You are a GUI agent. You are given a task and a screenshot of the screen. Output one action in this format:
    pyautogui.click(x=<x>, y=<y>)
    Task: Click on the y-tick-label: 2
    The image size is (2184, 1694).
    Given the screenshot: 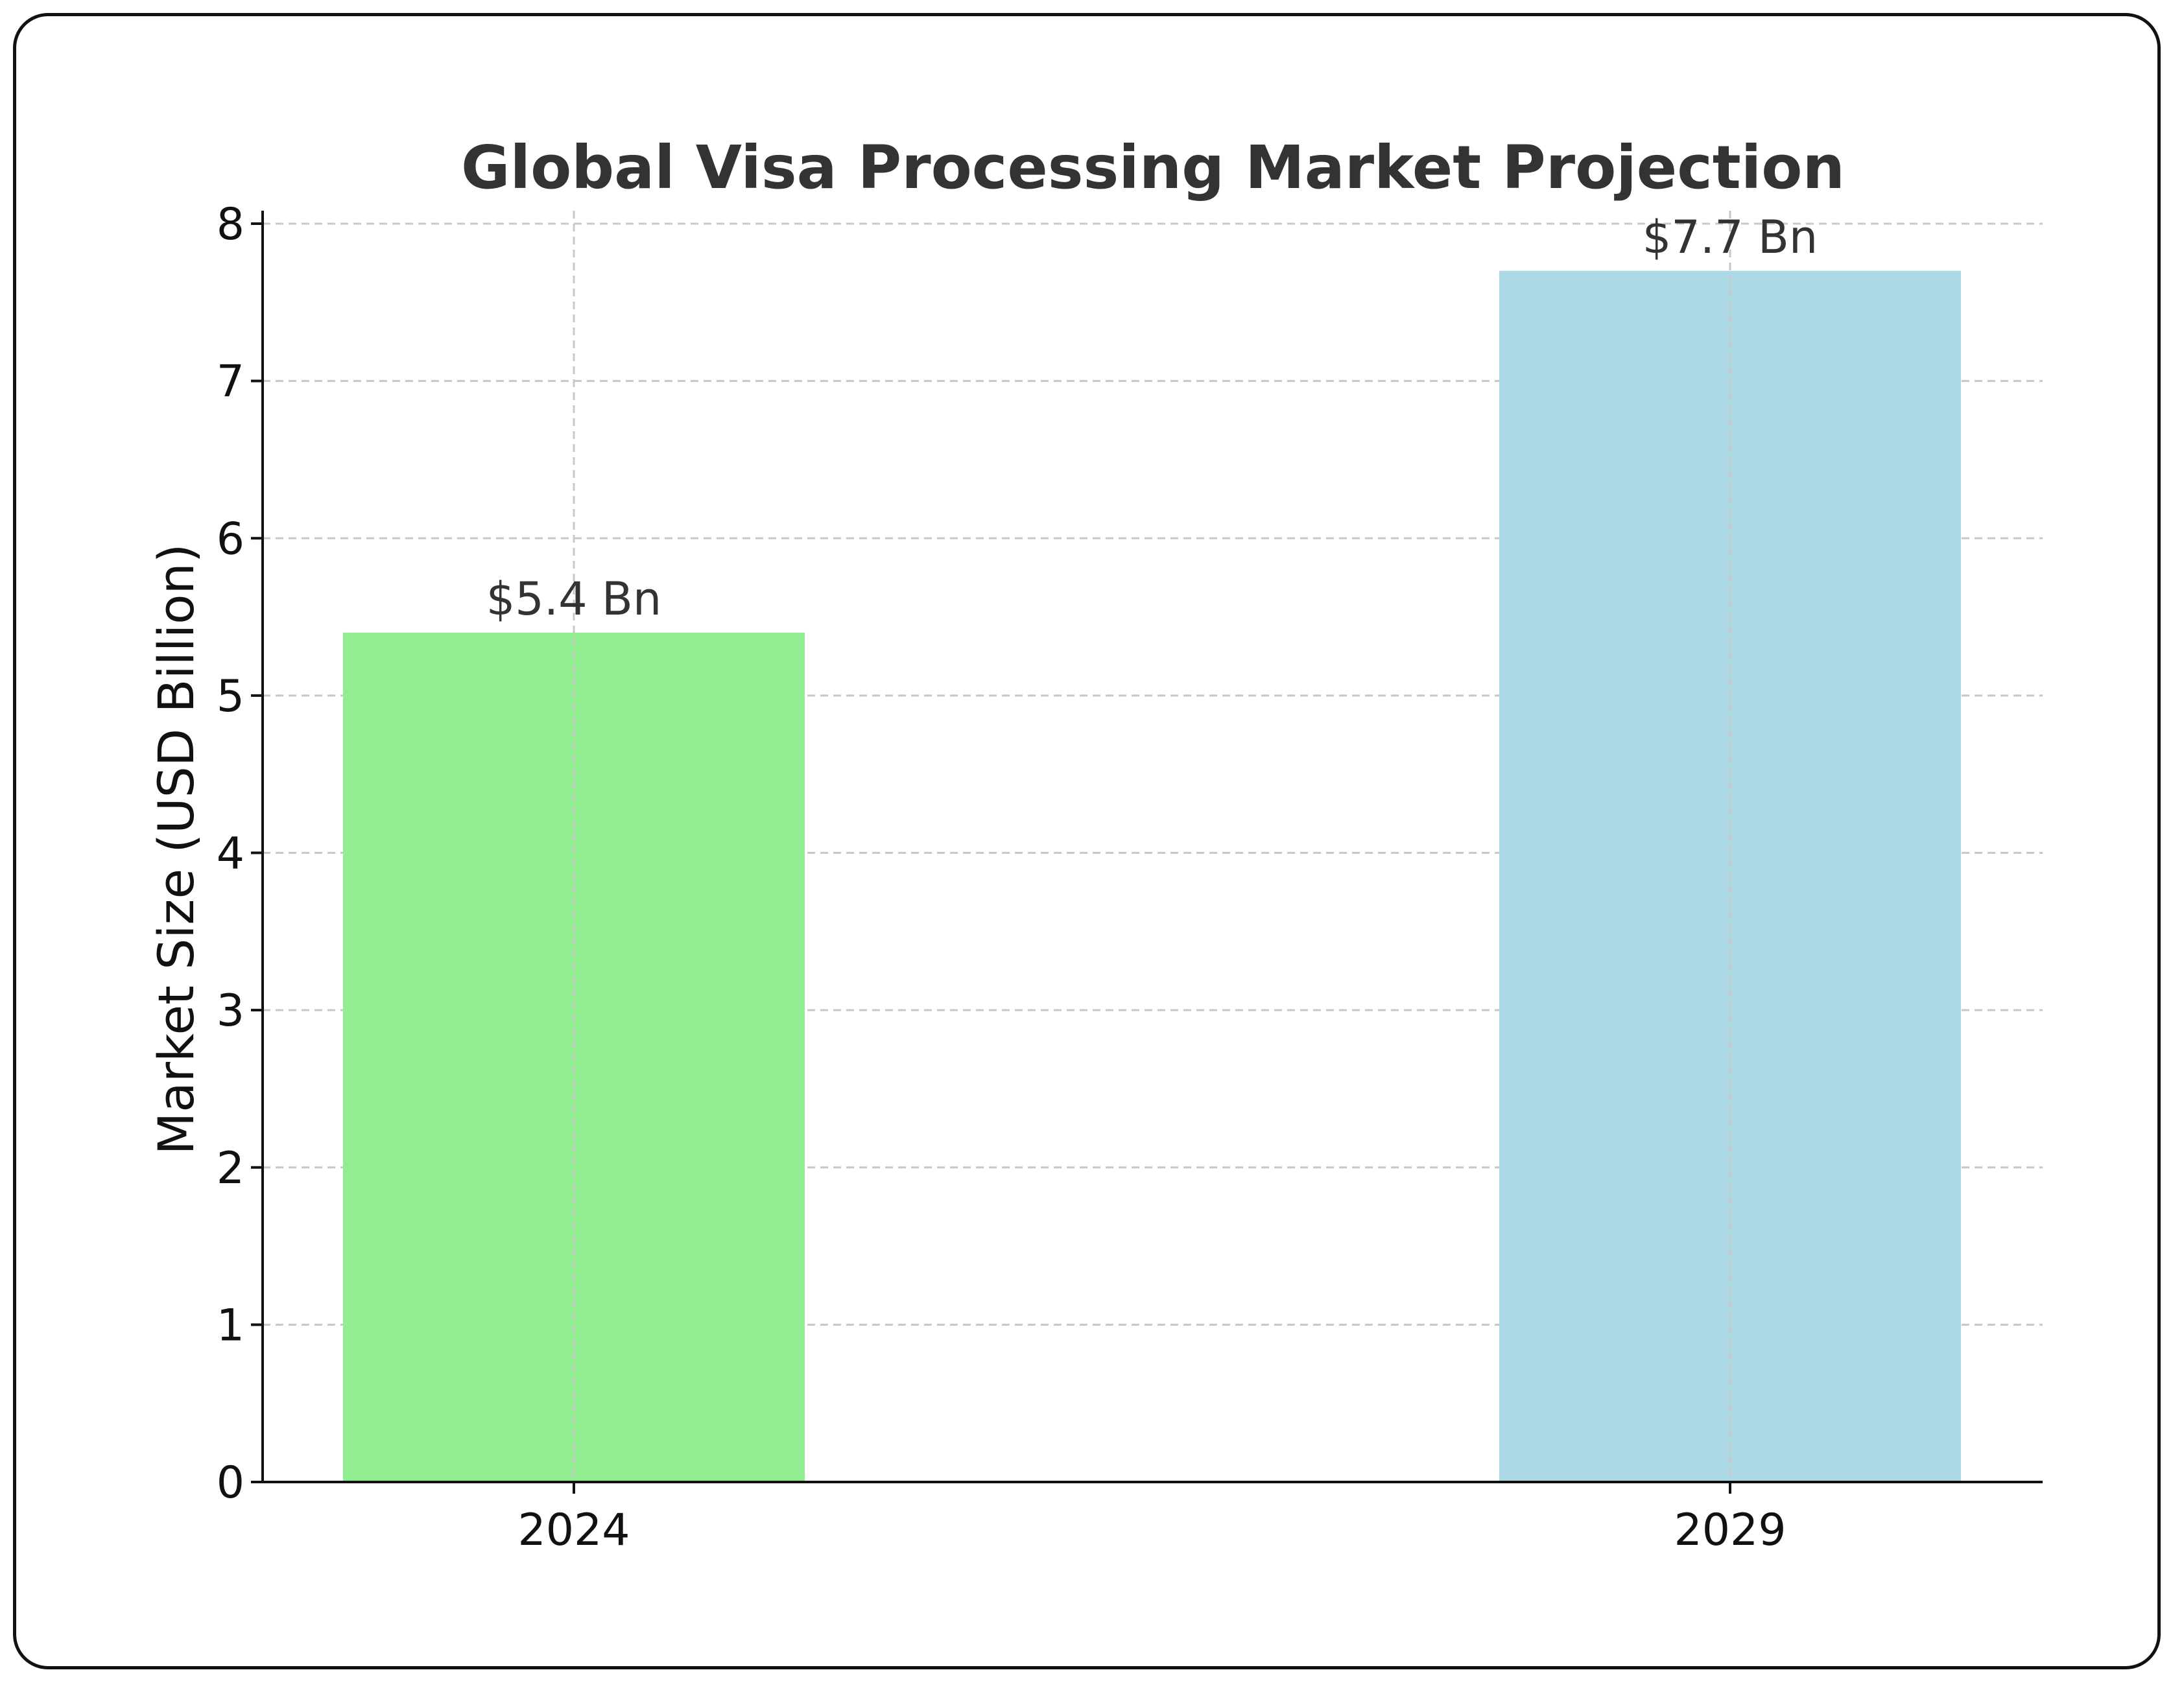 What is the action you would take?
    pyautogui.click(x=231, y=1168)
    